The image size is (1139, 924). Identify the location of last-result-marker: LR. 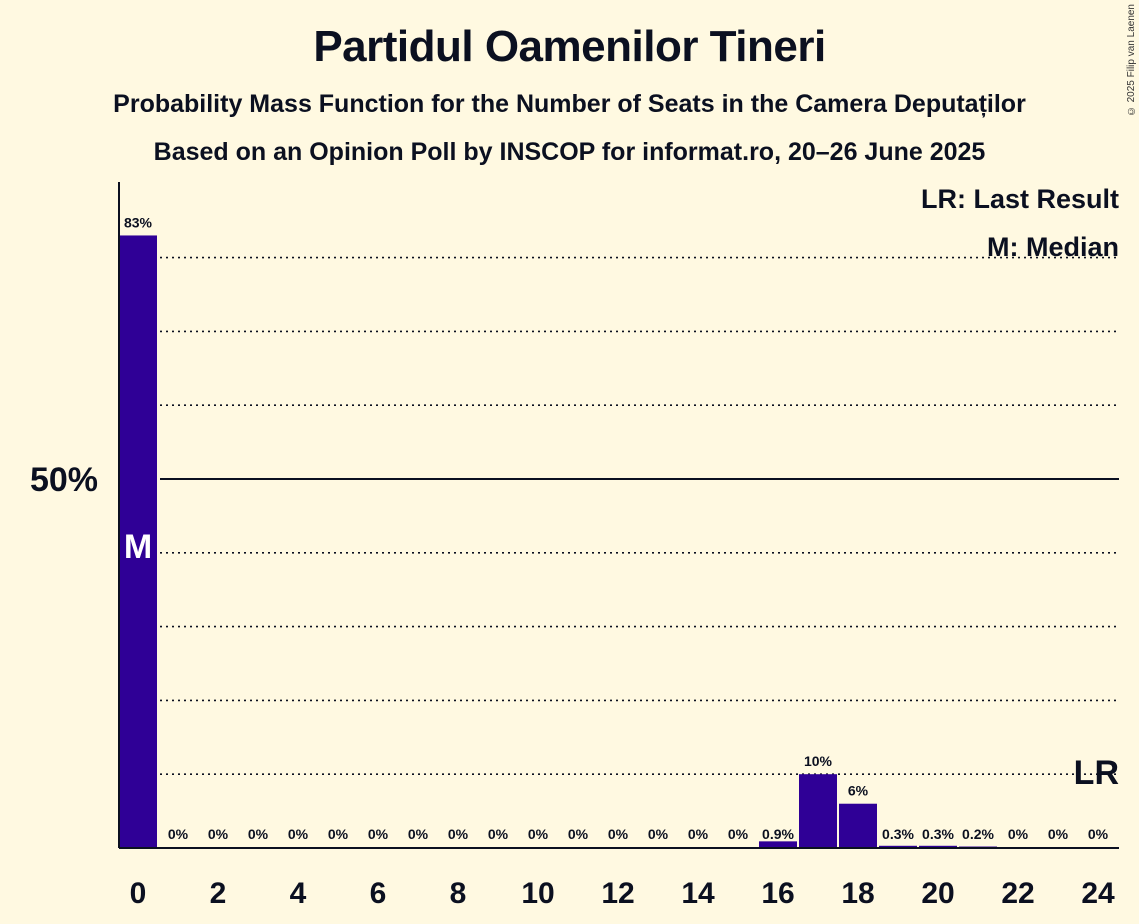
(1096, 773).